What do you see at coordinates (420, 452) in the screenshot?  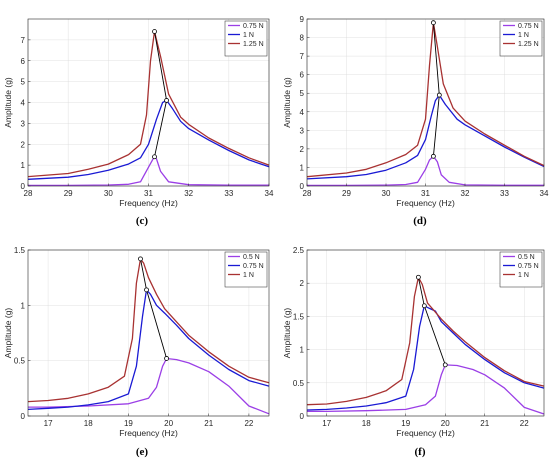 I see `panel-label: (f)` at bounding box center [420, 452].